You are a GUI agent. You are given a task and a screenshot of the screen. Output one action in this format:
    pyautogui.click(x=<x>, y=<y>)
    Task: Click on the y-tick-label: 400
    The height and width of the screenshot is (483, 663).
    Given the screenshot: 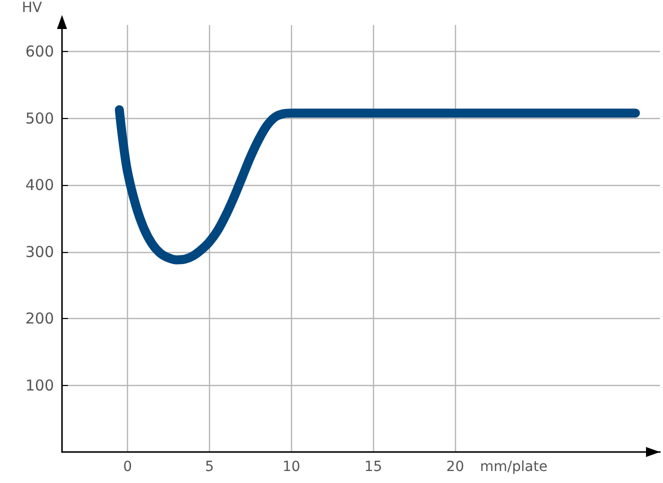 What is the action you would take?
    pyautogui.click(x=39, y=185)
    